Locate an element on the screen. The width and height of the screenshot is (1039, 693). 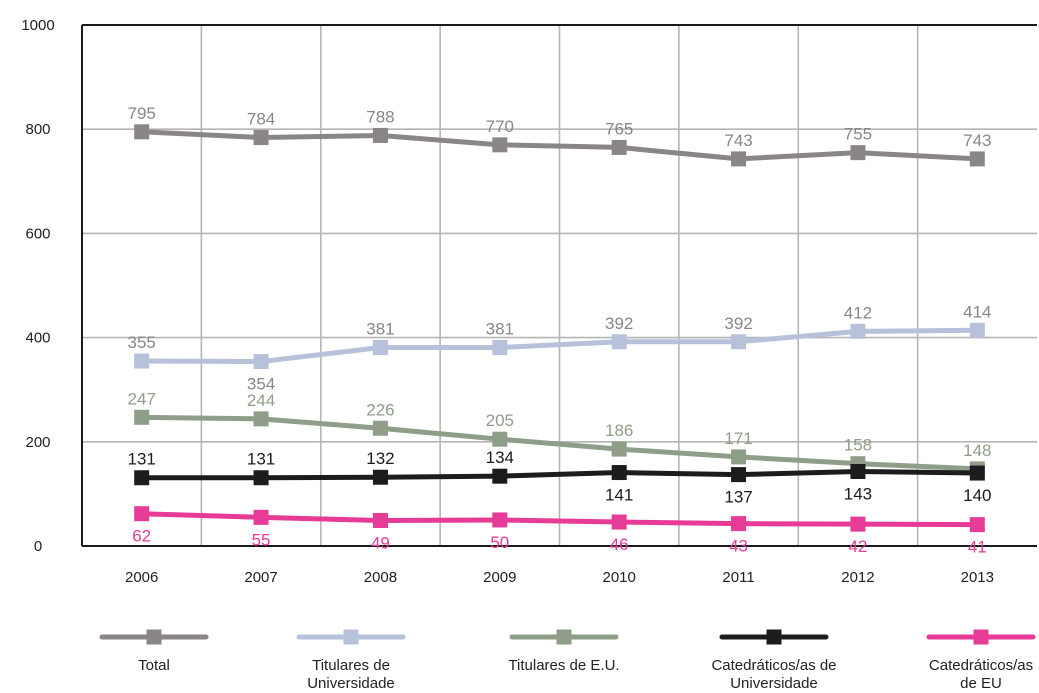
data-label: 41 is located at coordinates (977, 547).